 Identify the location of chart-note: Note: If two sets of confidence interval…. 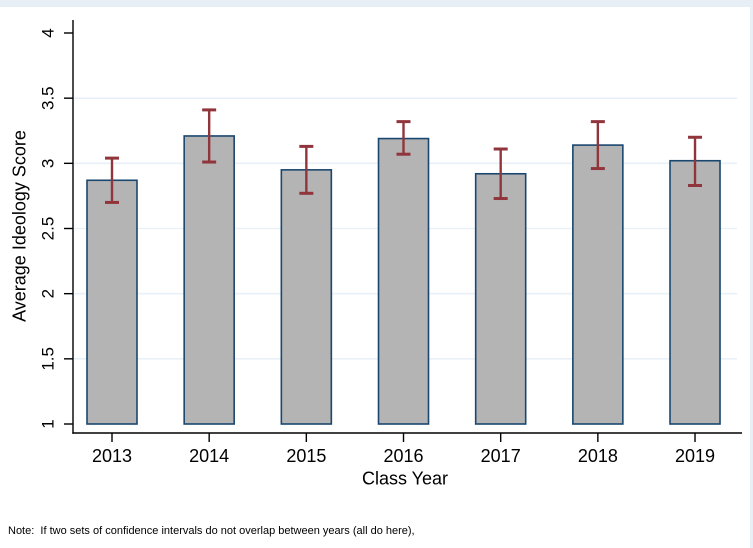
(211, 522).